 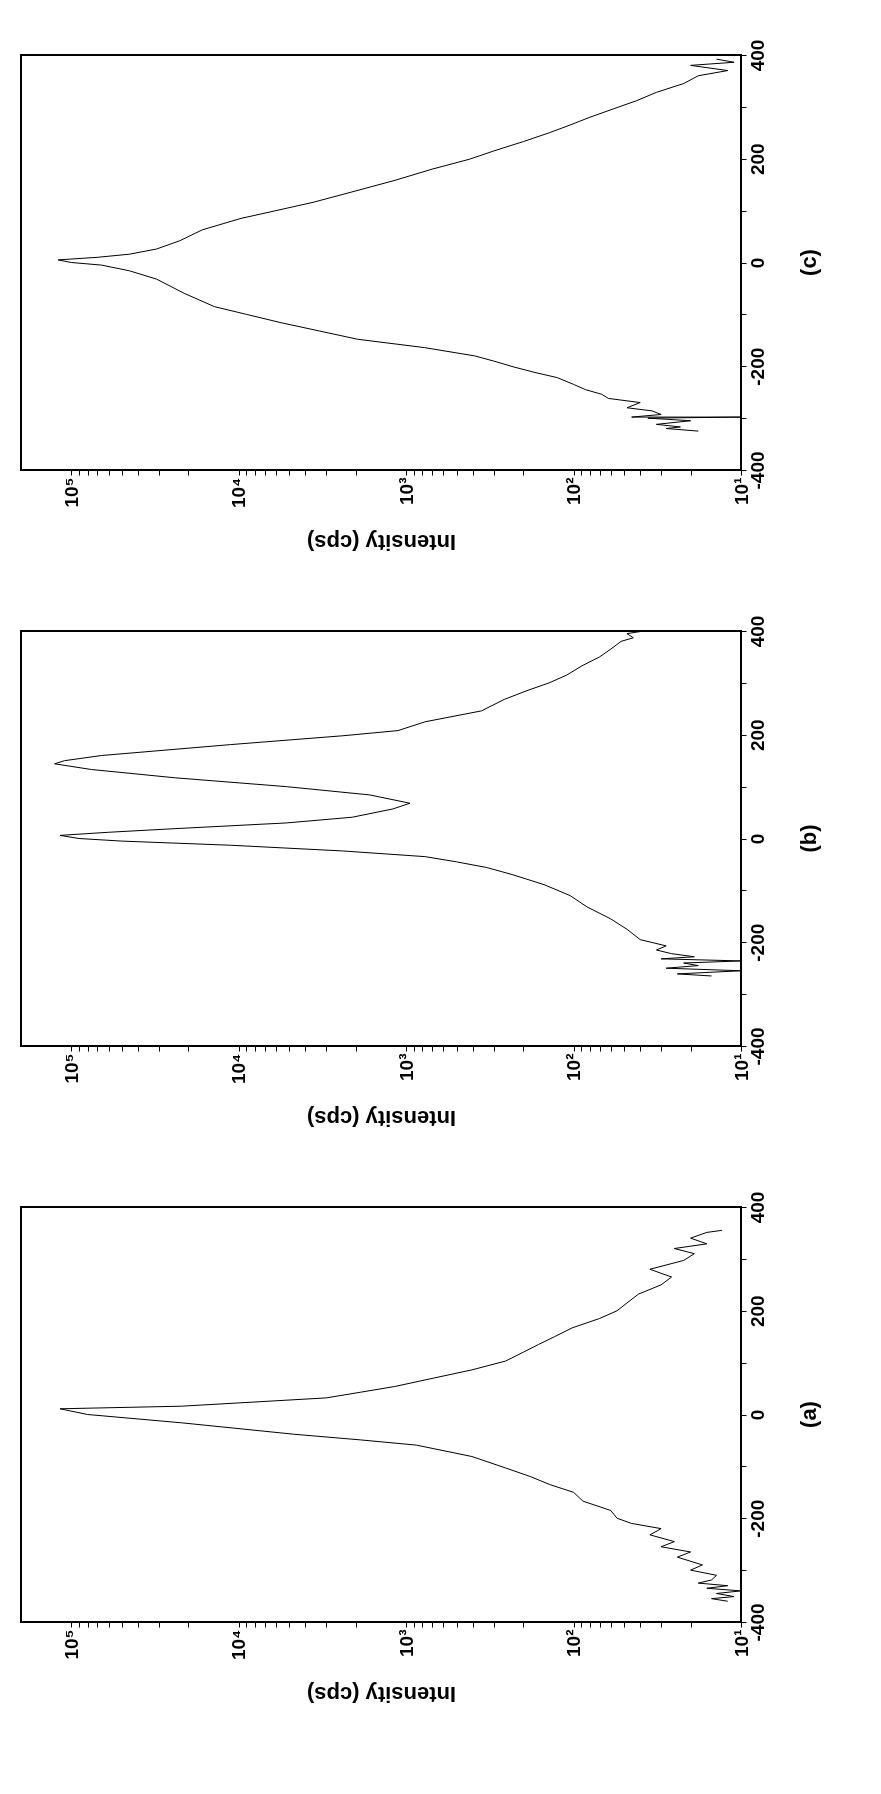 I want to click on text: (c), so click(x=808, y=262).